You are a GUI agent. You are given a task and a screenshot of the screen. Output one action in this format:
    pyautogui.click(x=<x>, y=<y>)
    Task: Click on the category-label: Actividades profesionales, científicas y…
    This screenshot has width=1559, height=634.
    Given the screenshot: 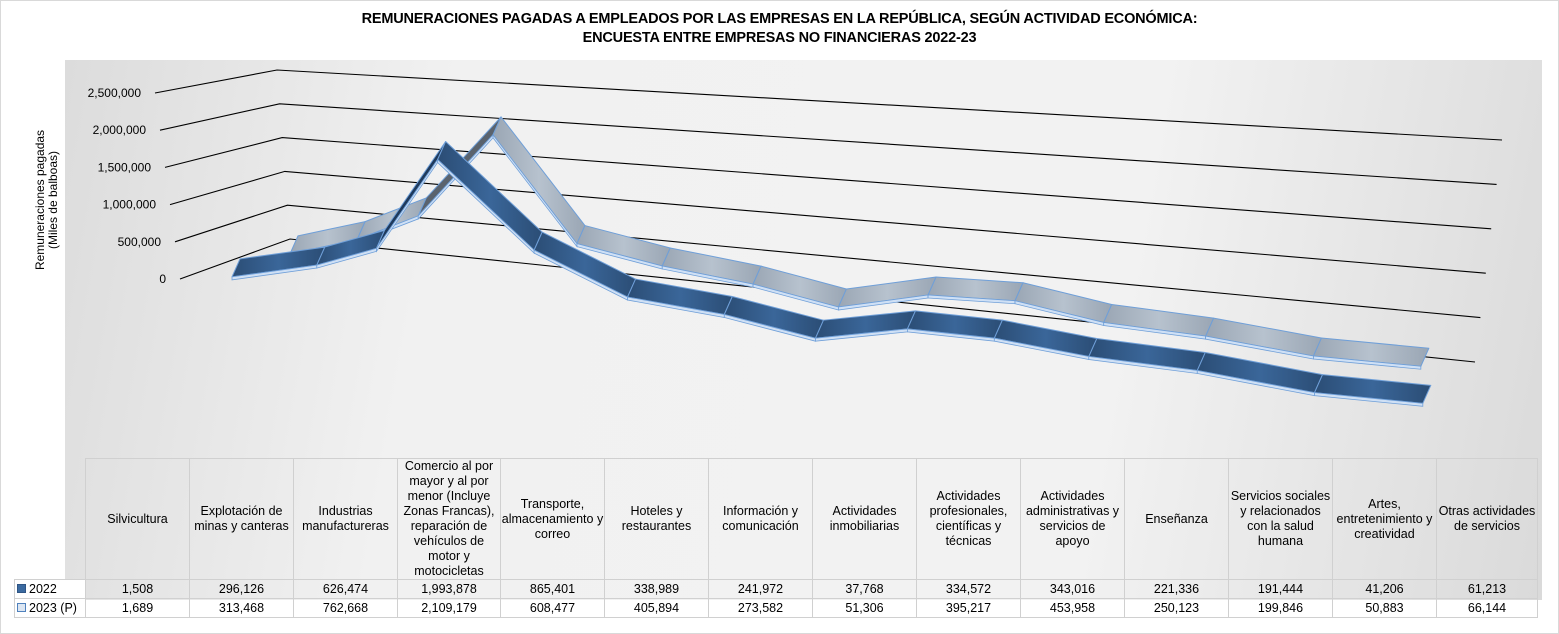 What is the action you would take?
    pyautogui.click(x=968, y=519)
    